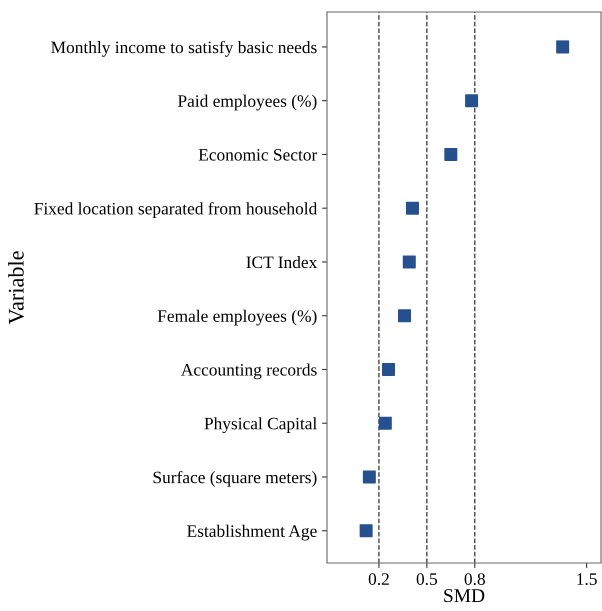  I want to click on y-tick-label: Surface (square meters), so click(235, 478).